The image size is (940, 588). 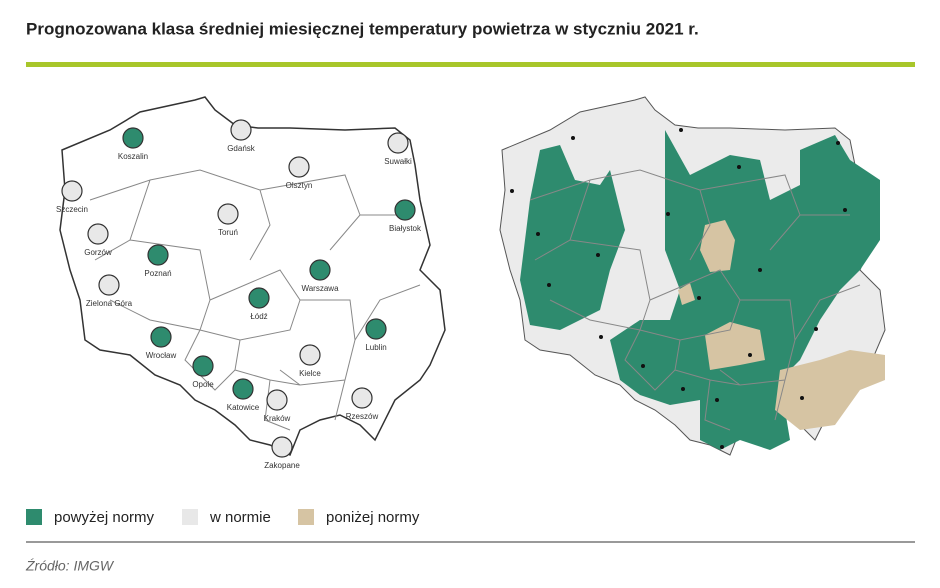 What do you see at coordinates (373, 517) in the screenshot?
I see `legend-label: poniżej normy` at bounding box center [373, 517].